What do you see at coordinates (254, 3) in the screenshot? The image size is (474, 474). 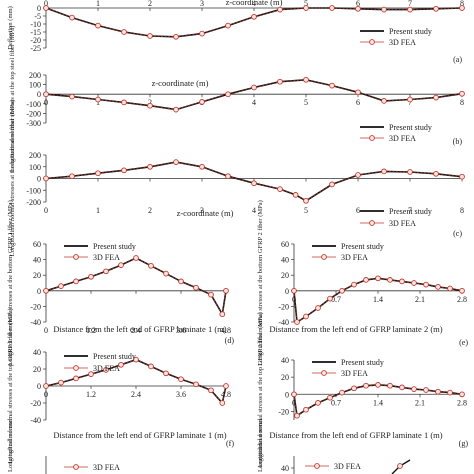 I see `x-axis-label: z-coordinate (m)` at bounding box center [254, 3].